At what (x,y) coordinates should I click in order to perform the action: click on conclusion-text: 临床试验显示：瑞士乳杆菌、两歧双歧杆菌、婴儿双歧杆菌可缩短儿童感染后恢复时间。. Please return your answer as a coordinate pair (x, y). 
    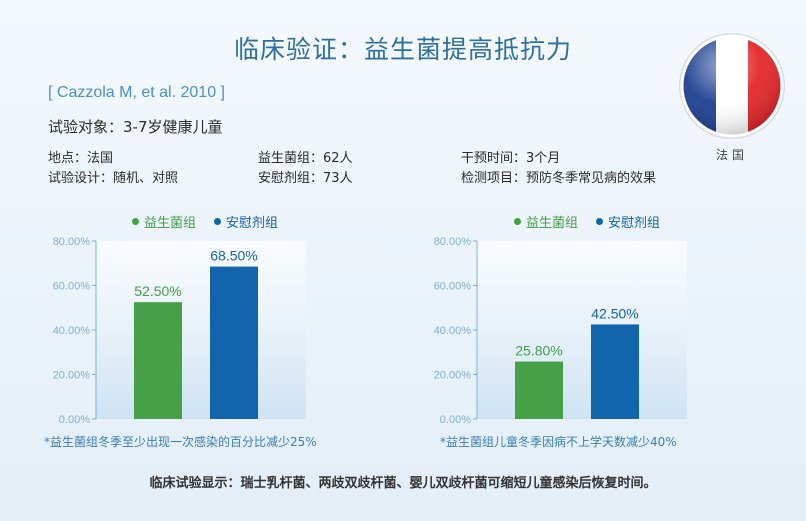
    Looking at the image, I should click on (403, 483).